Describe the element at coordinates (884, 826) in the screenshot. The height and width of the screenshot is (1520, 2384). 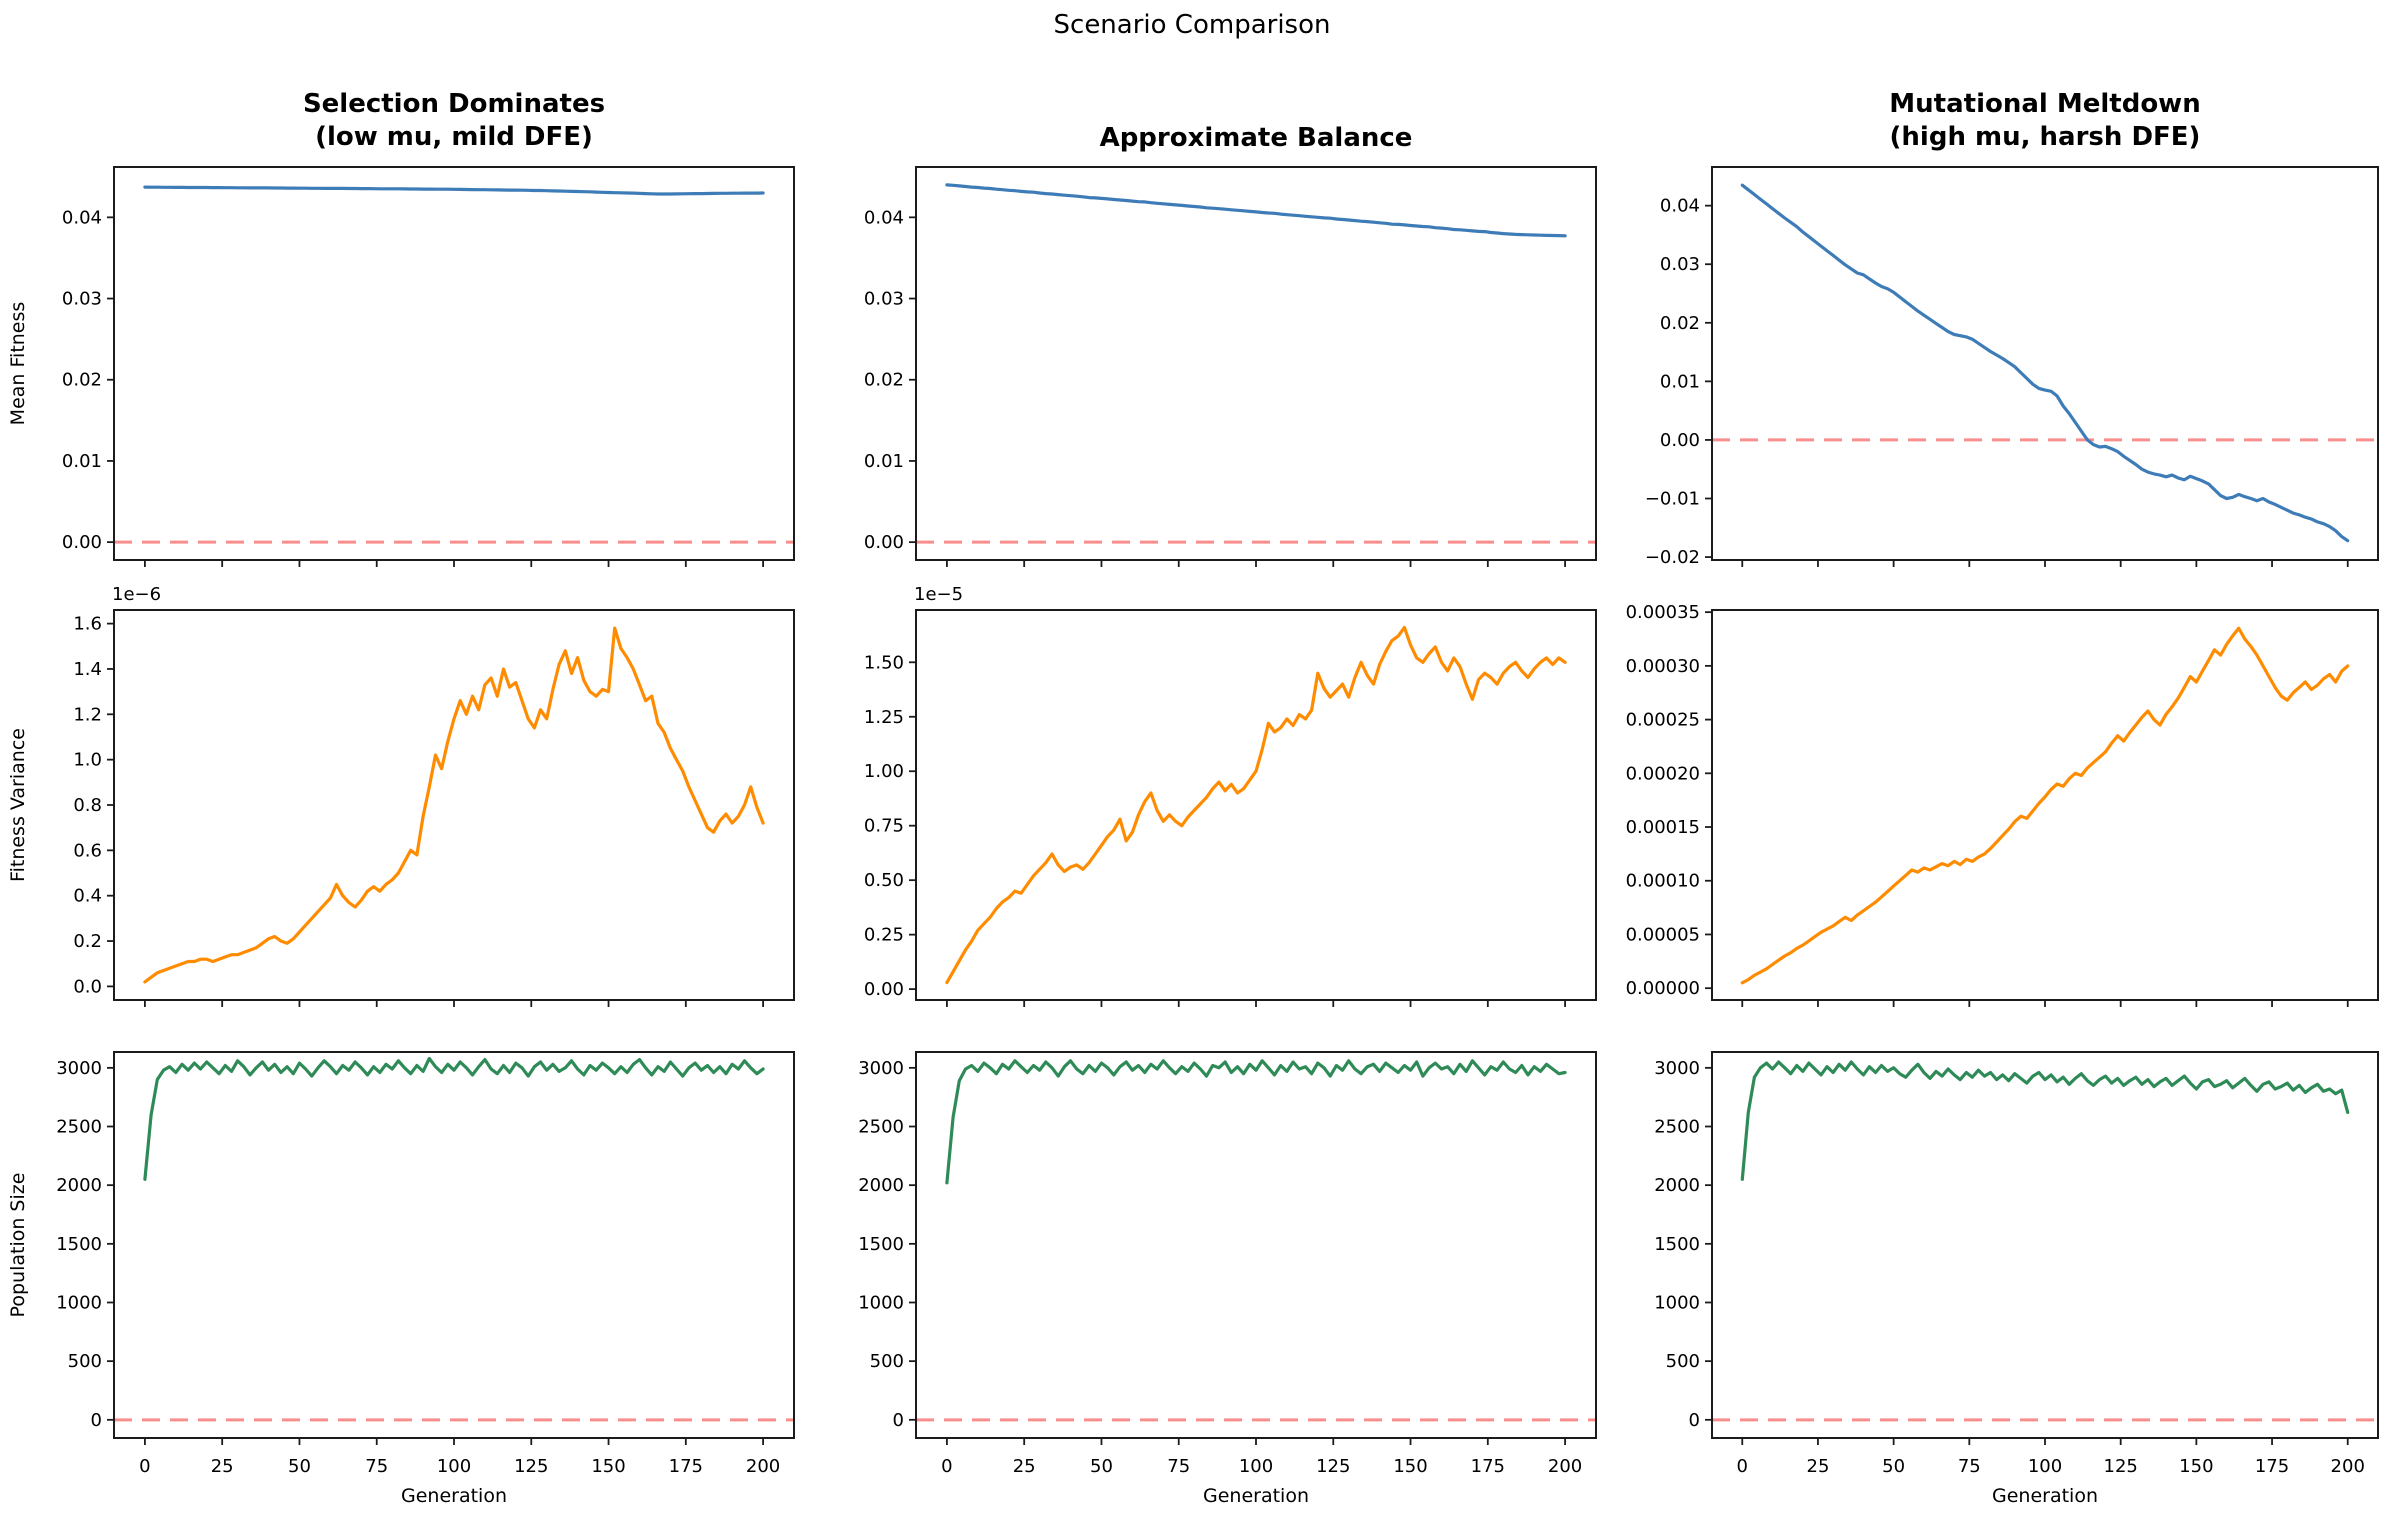
I see `y-tick-label: 0.75` at that location.